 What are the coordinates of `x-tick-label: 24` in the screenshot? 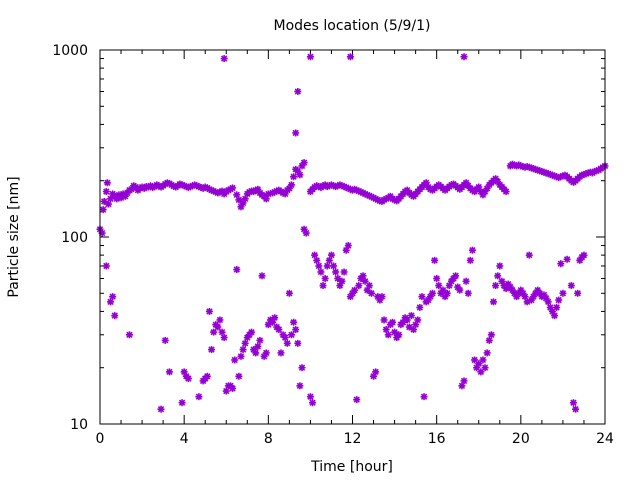 It's located at (605, 439).